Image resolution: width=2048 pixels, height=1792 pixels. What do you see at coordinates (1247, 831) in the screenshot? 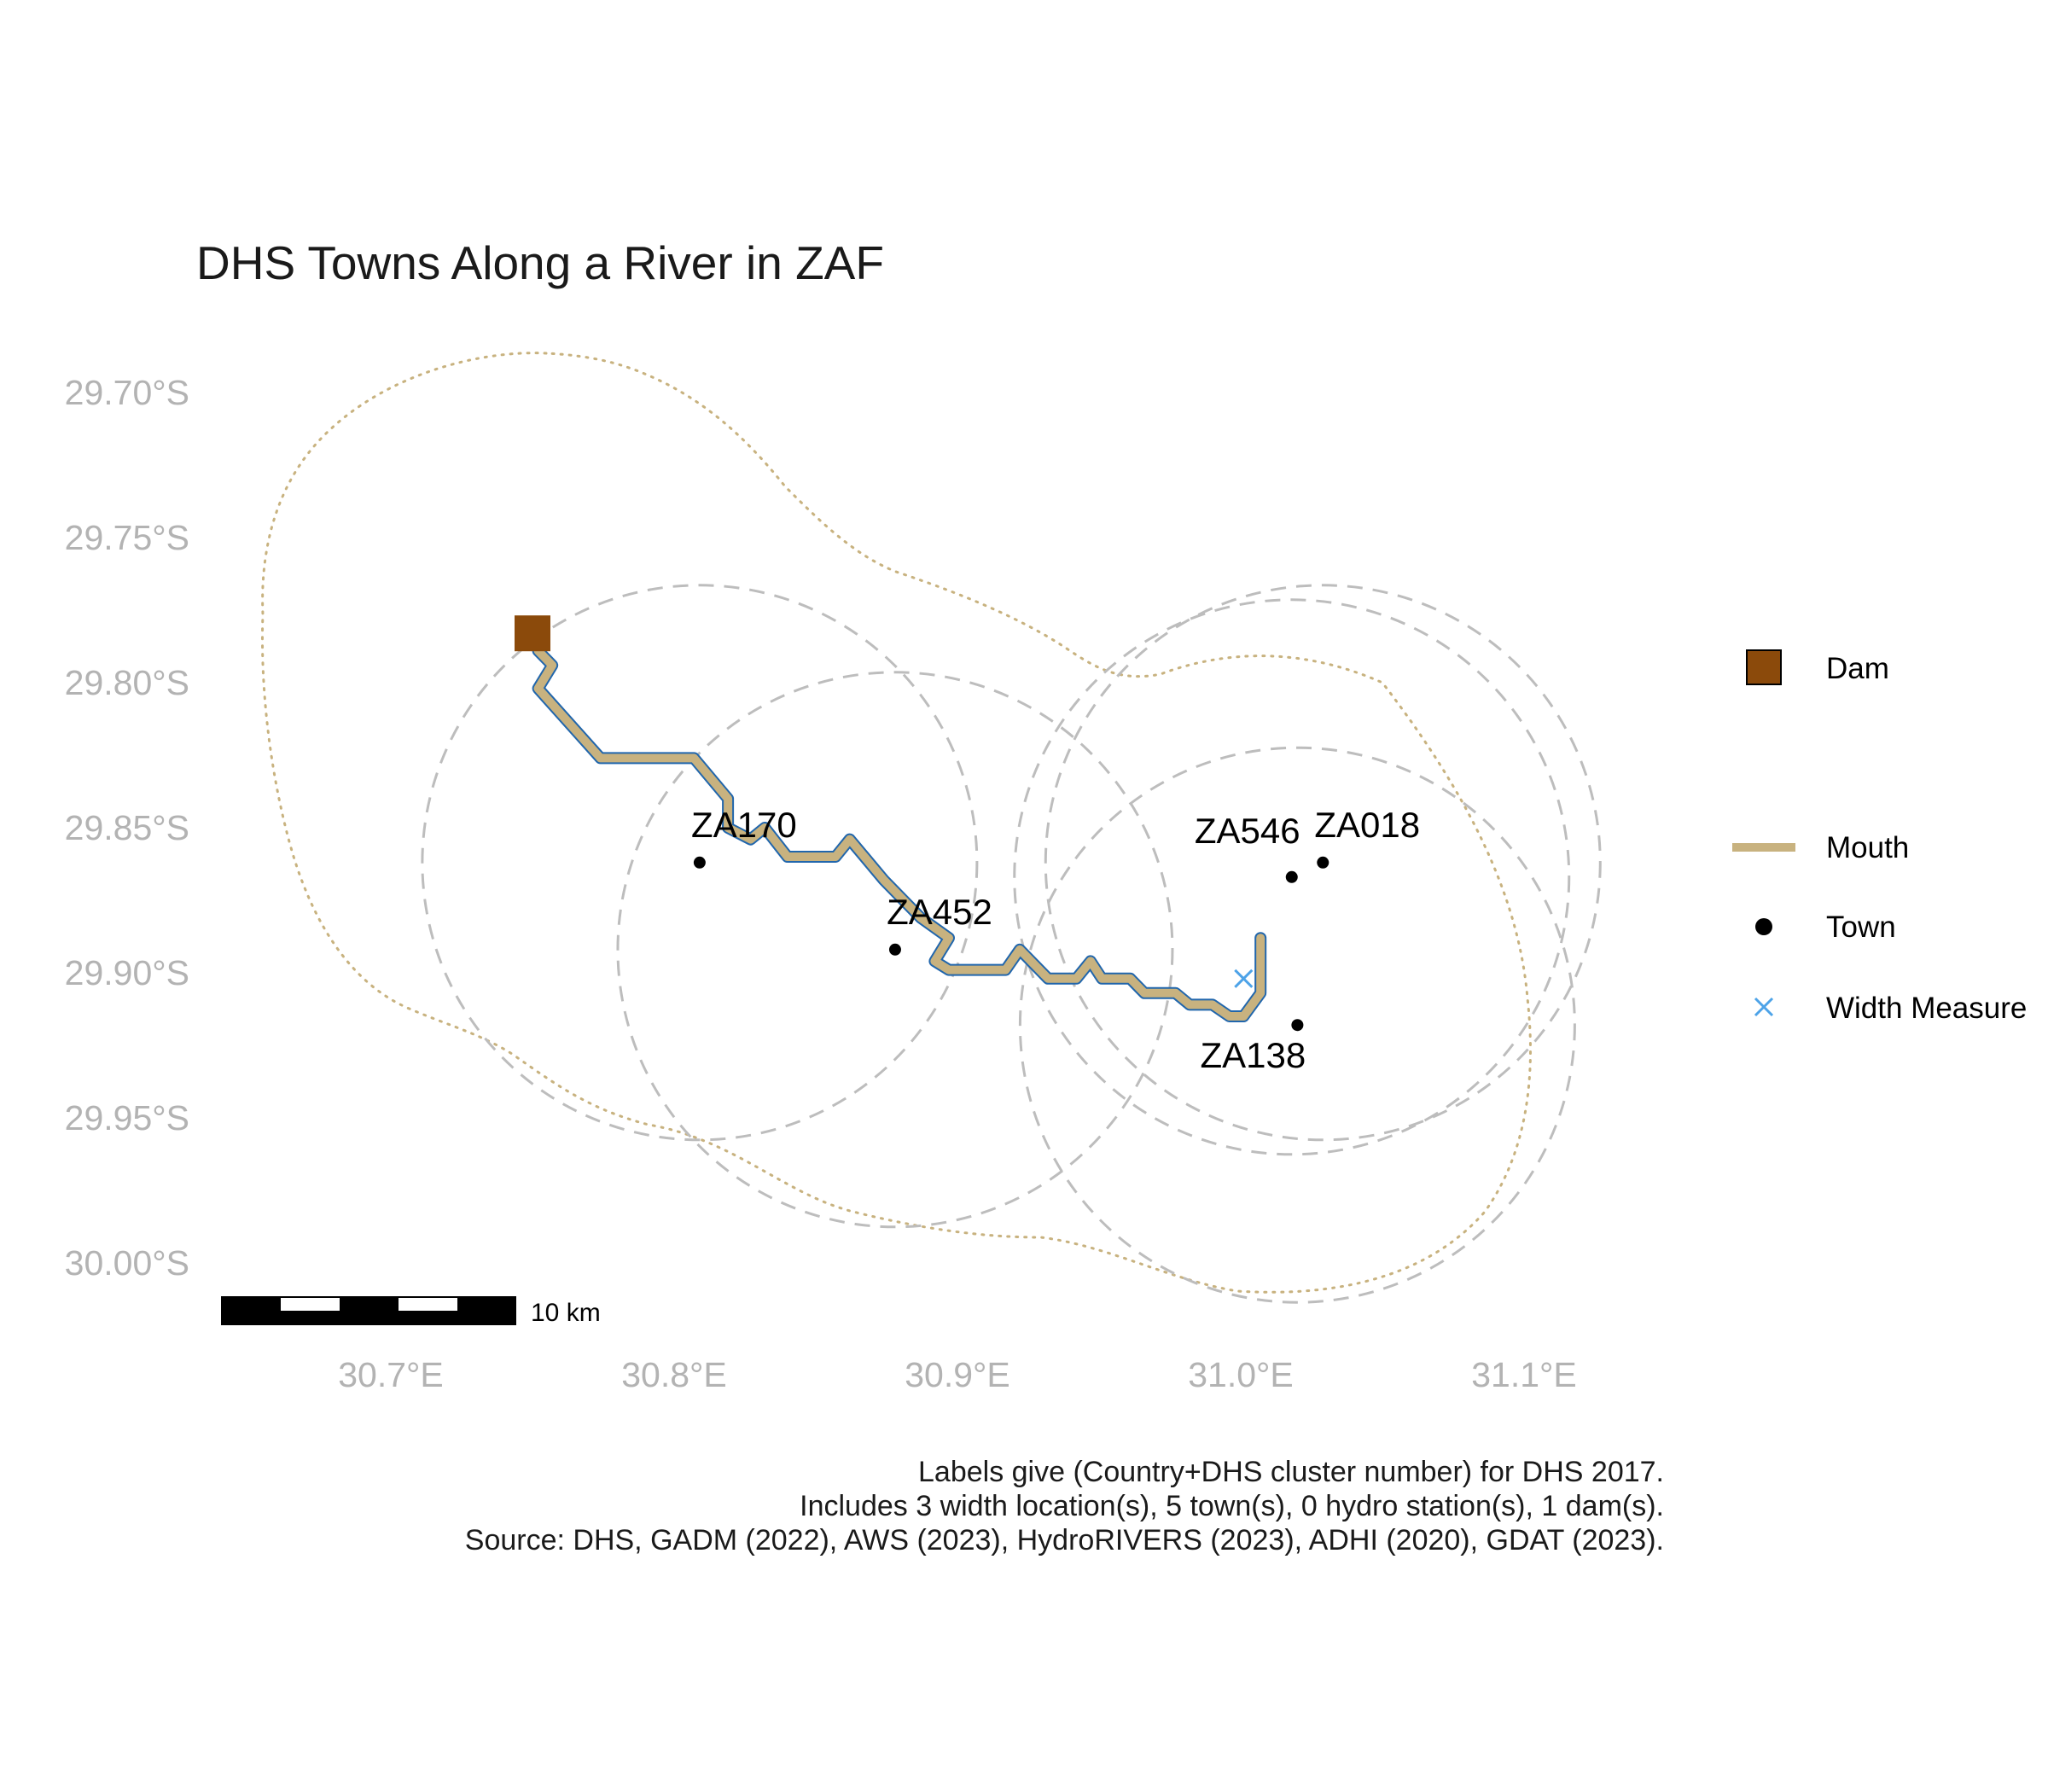
I see `town-label: ZA546` at bounding box center [1247, 831].